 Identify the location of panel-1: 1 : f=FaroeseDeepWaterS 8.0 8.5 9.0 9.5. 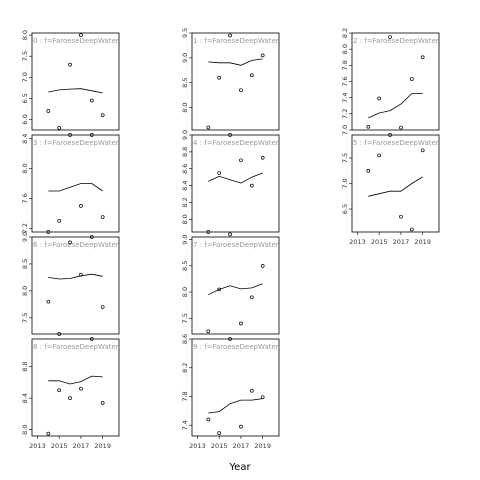
(230, 79).